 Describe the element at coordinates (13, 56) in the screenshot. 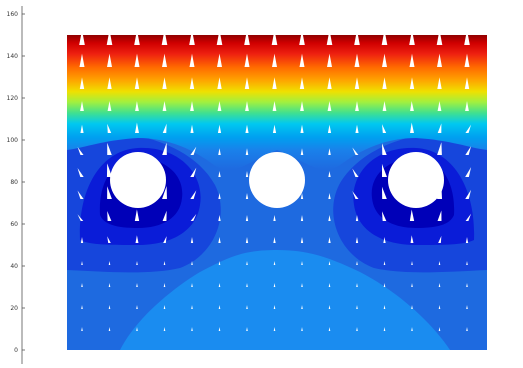

I see `y-tick-label: 140` at that location.